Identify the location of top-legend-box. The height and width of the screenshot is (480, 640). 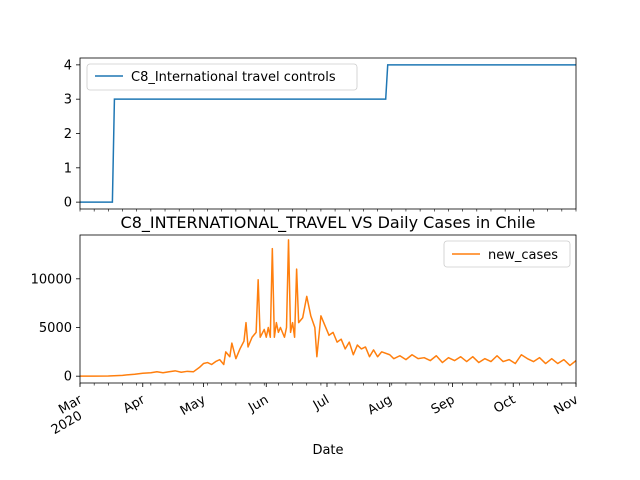
(222, 77).